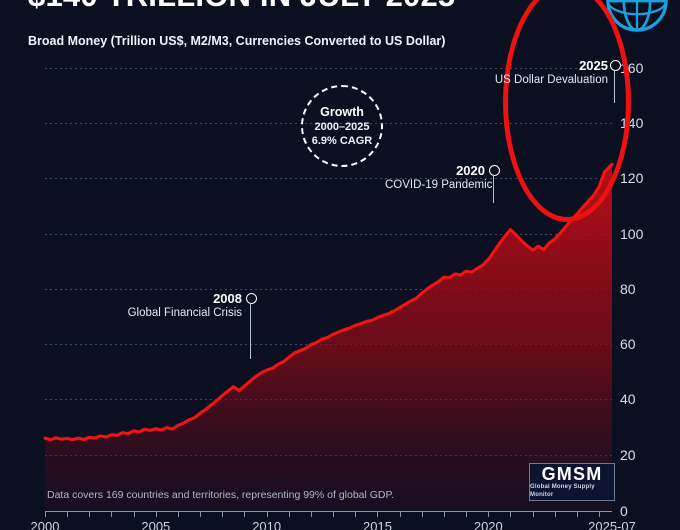 The height and width of the screenshot is (530, 680). I want to click on annotation-2008: 2008 Global Financial Crisis, so click(189, 325).